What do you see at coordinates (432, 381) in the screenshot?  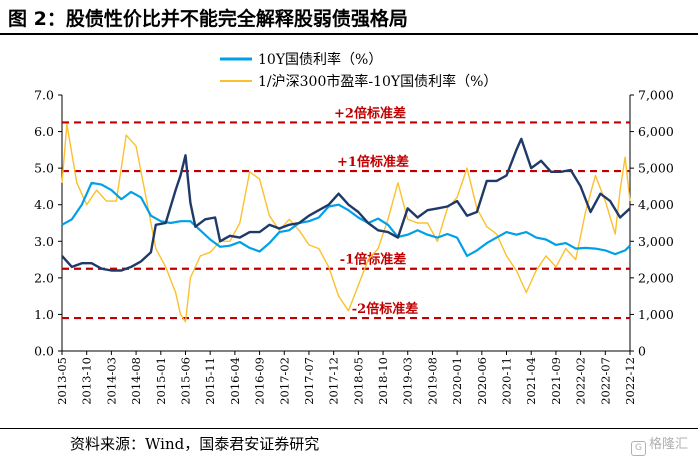 I see `x-tick-label: 2019-08` at bounding box center [432, 381].